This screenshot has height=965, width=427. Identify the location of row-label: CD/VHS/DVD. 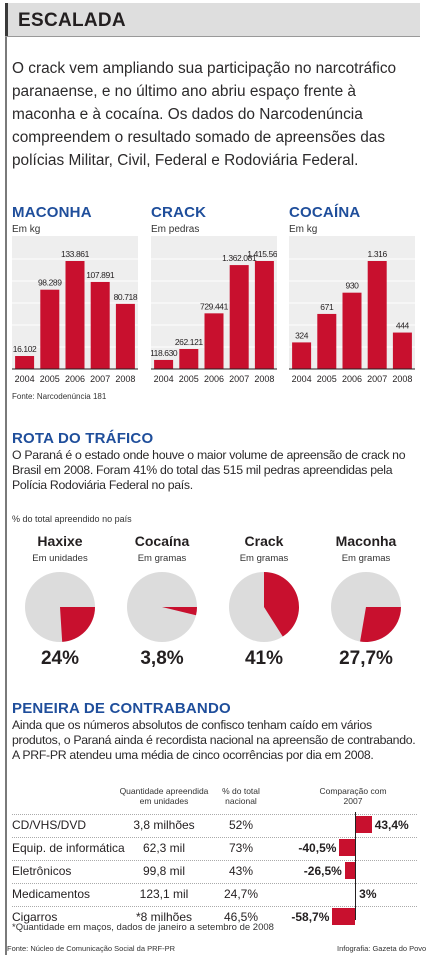
(49, 825).